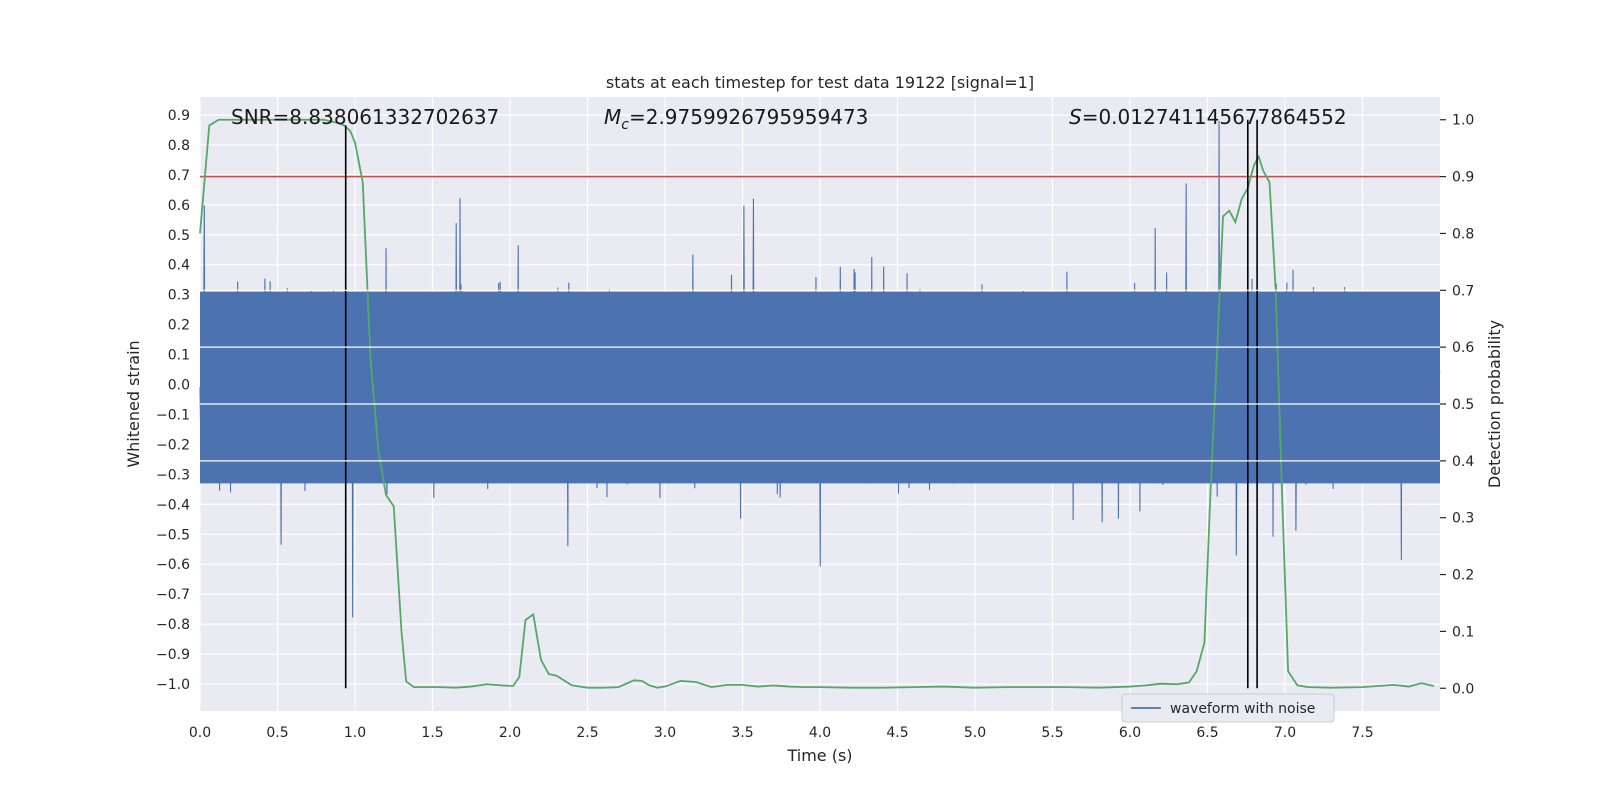  What do you see at coordinates (1463, 405) in the screenshot?
I see `y2-tick-label: 0.5` at bounding box center [1463, 405].